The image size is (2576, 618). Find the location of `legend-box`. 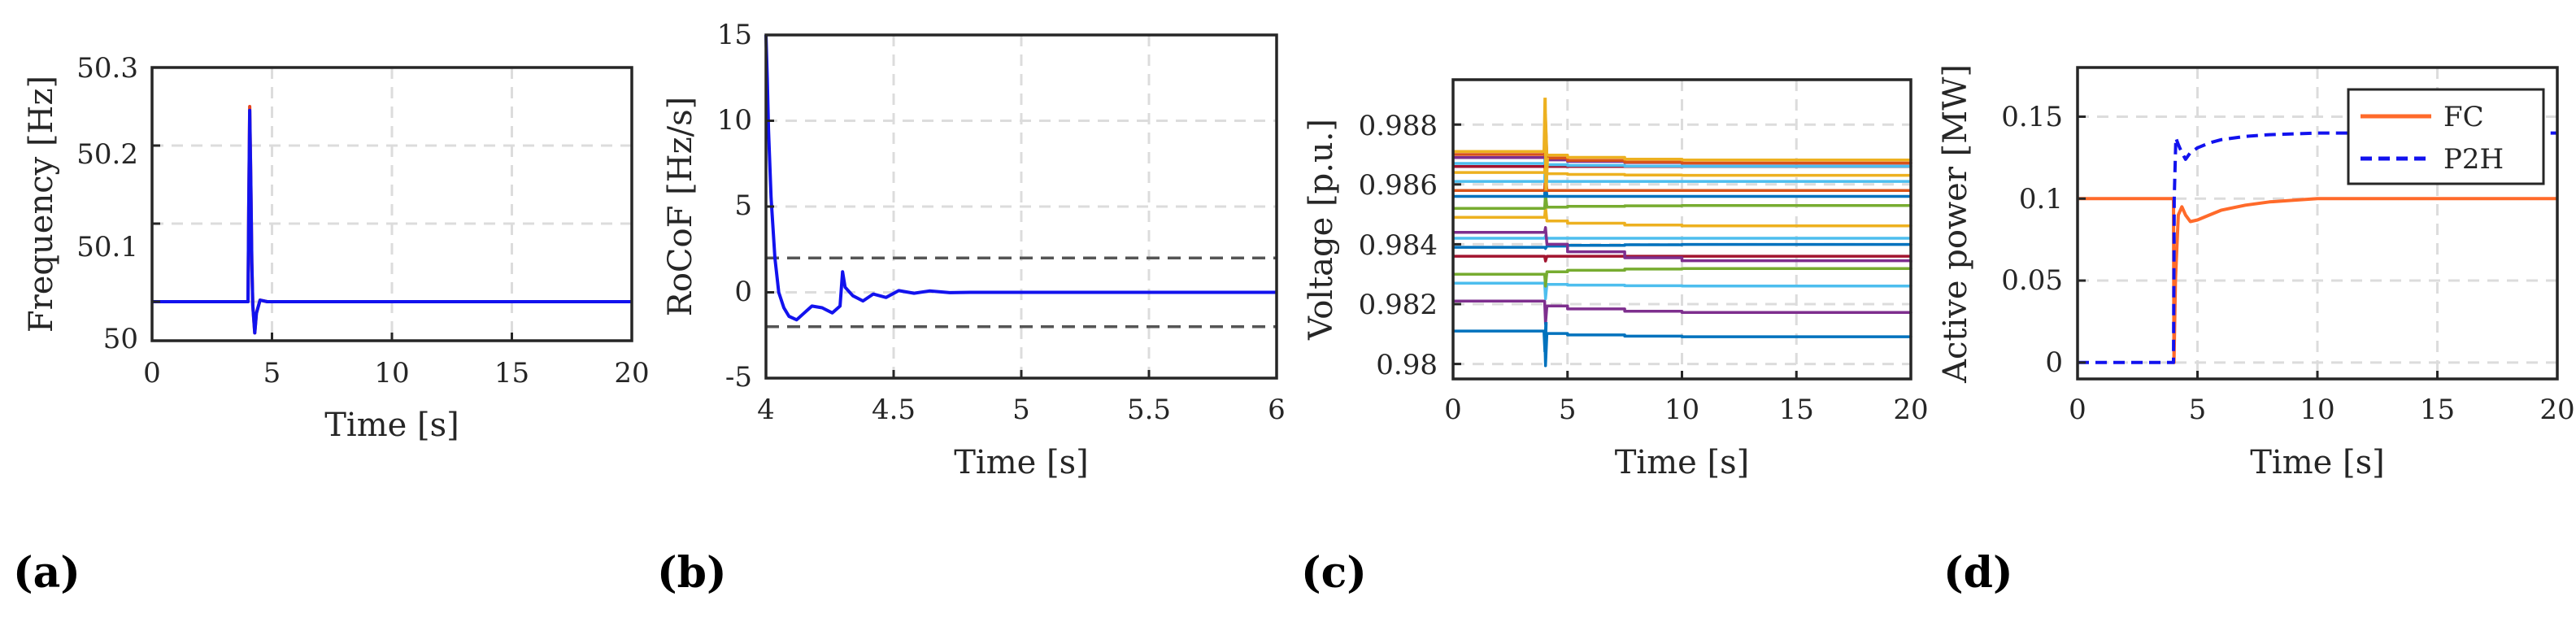

legend-box is located at coordinates (2446, 136).